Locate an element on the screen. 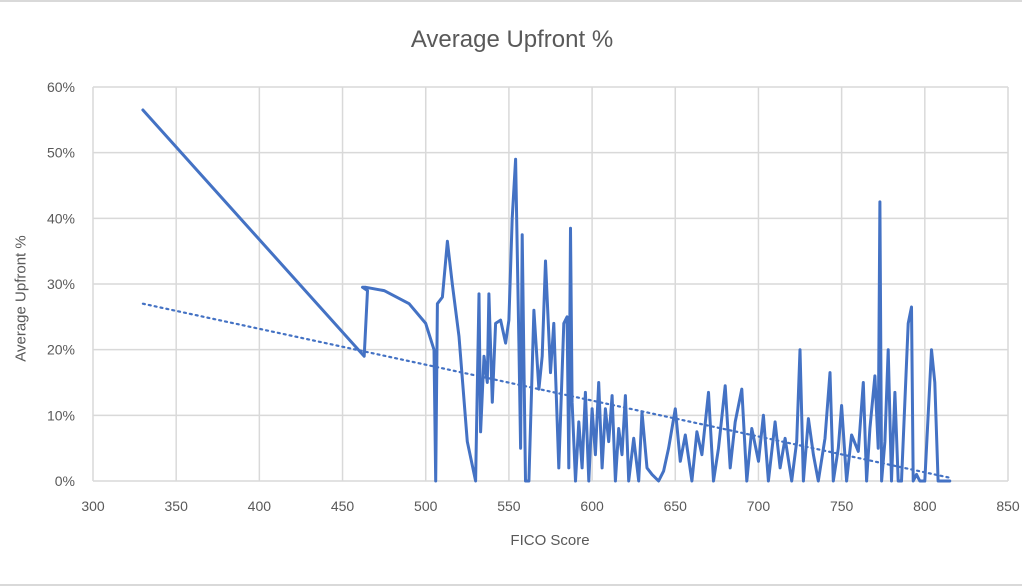 This screenshot has height=586, width=1024. x-axis-label: FICO Score is located at coordinates (550, 540).